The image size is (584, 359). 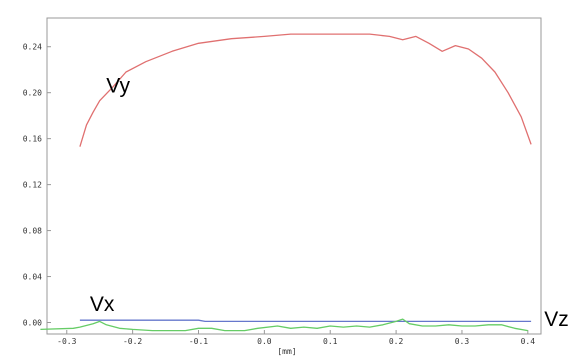 What do you see at coordinates (32, 139) in the screenshot?
I see `y-tick-label: 0.16` at bounding box center [32, 139].